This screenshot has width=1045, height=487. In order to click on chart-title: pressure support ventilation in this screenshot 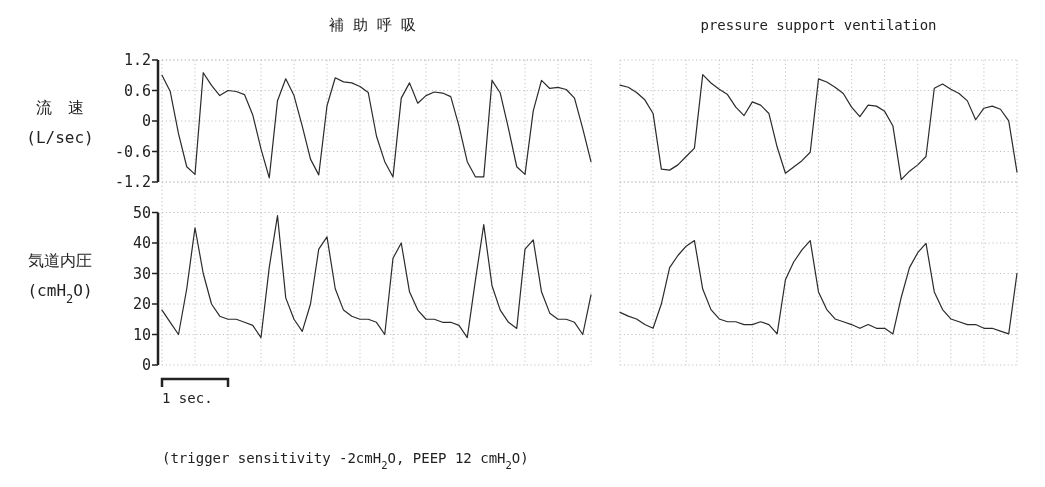, I will do `click(818, 25)`.